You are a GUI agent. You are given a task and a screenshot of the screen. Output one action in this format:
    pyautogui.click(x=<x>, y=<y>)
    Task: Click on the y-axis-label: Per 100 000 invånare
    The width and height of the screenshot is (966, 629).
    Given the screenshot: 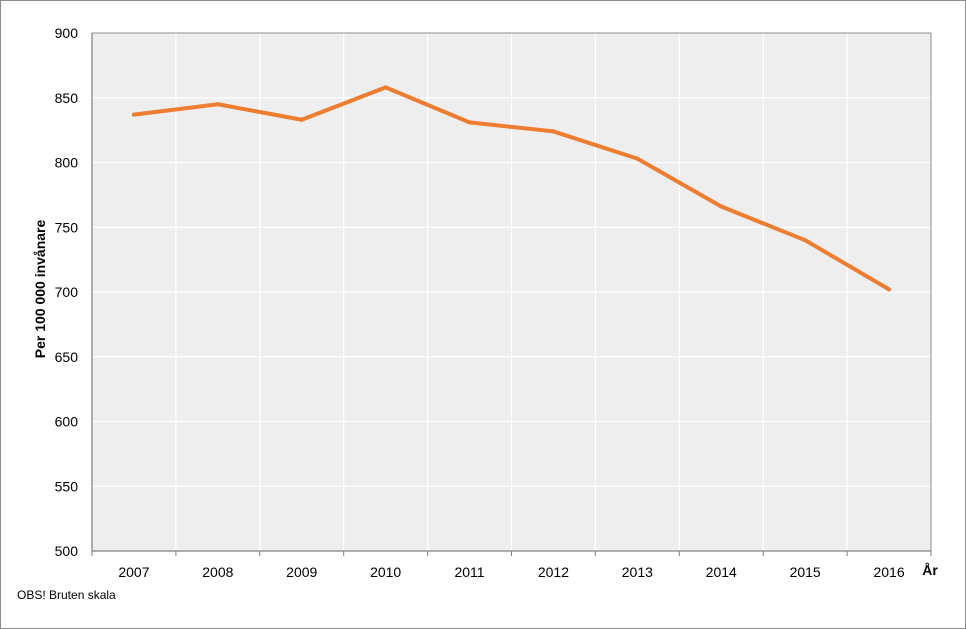 What is the action you would take?
    pyautogui.click(x=40, y=289)
    